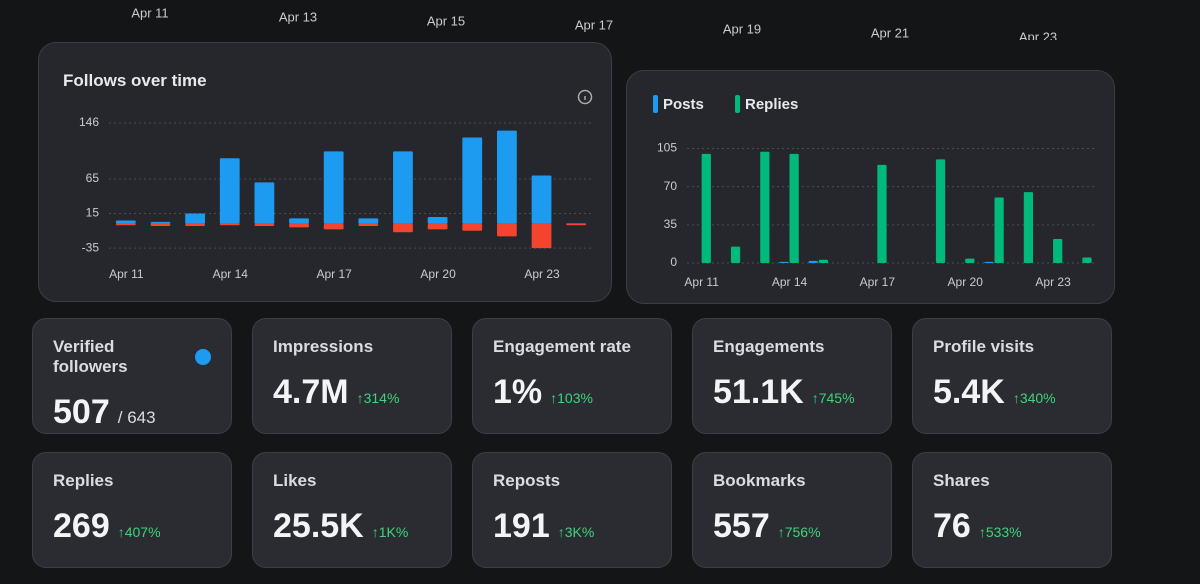  I want to click on metric-label-row: Engagements, so click(792, 347).